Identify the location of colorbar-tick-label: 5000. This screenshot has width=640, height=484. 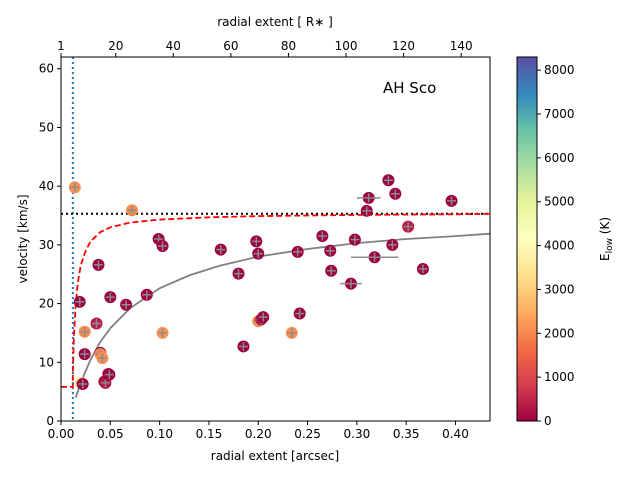
(559, 202).